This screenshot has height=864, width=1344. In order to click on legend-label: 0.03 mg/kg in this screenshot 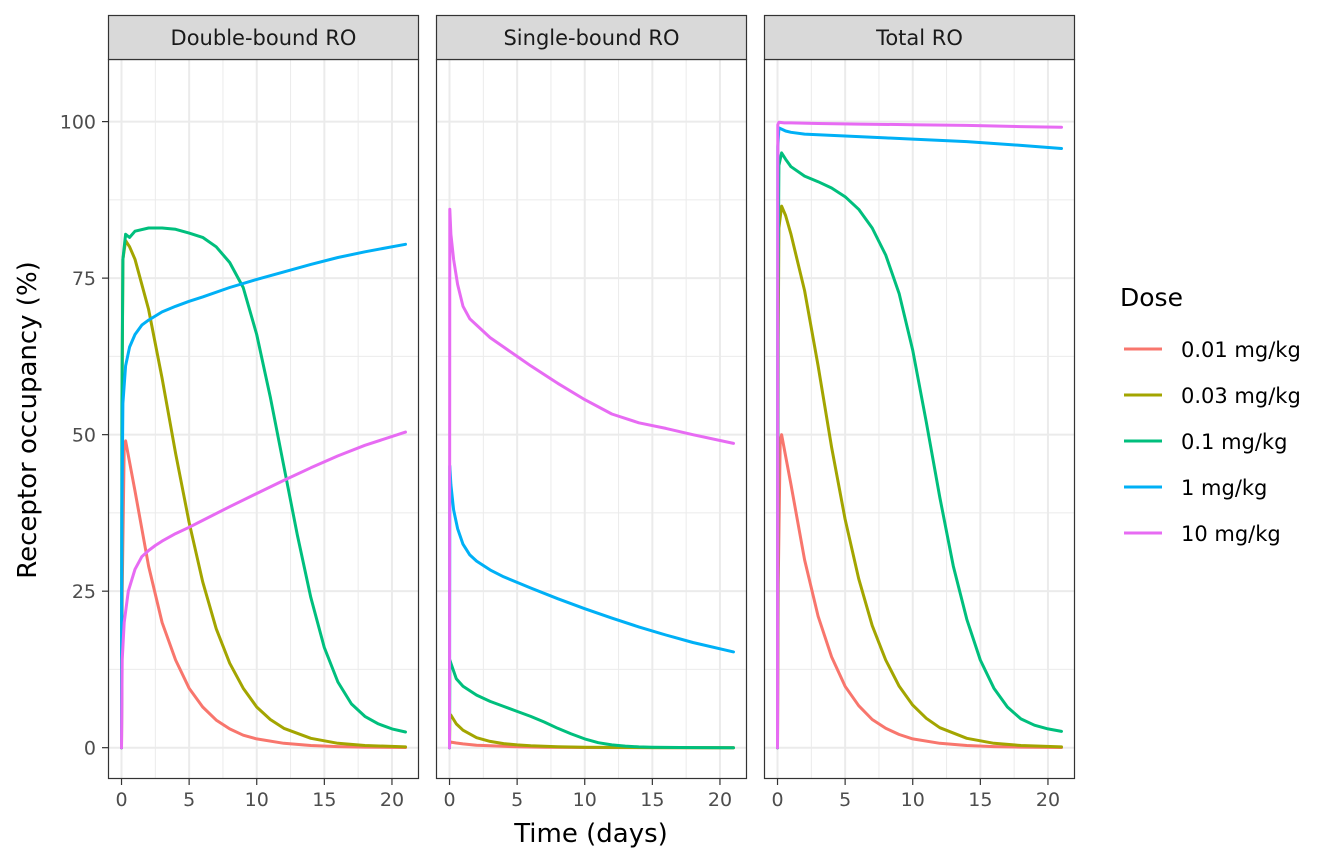, I will do `click(1241, 396)`.